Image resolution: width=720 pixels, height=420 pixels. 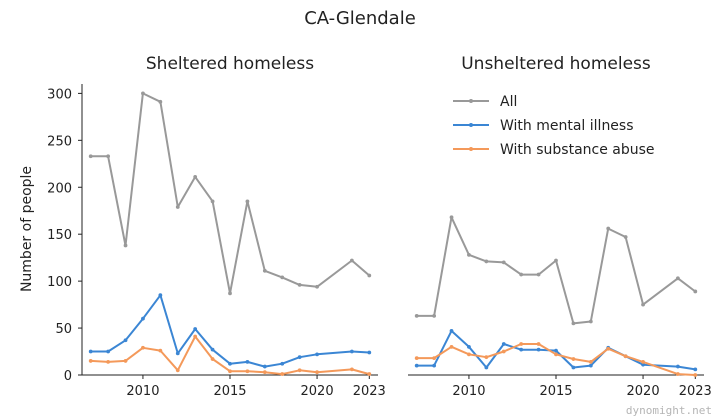 I want to click on watermark: dynomight.net, so click(x=669, y=410).